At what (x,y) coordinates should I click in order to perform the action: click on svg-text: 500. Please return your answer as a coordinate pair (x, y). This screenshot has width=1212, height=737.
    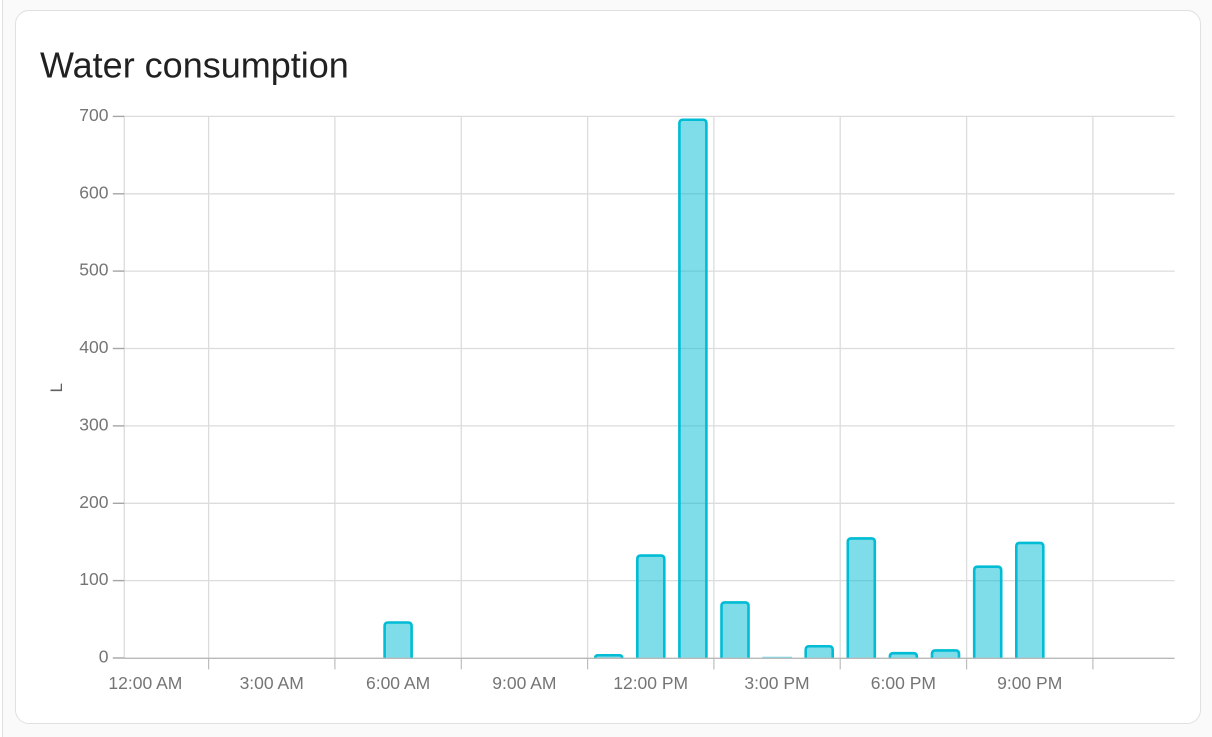
    Looking at the image, I should click on (93, 270).